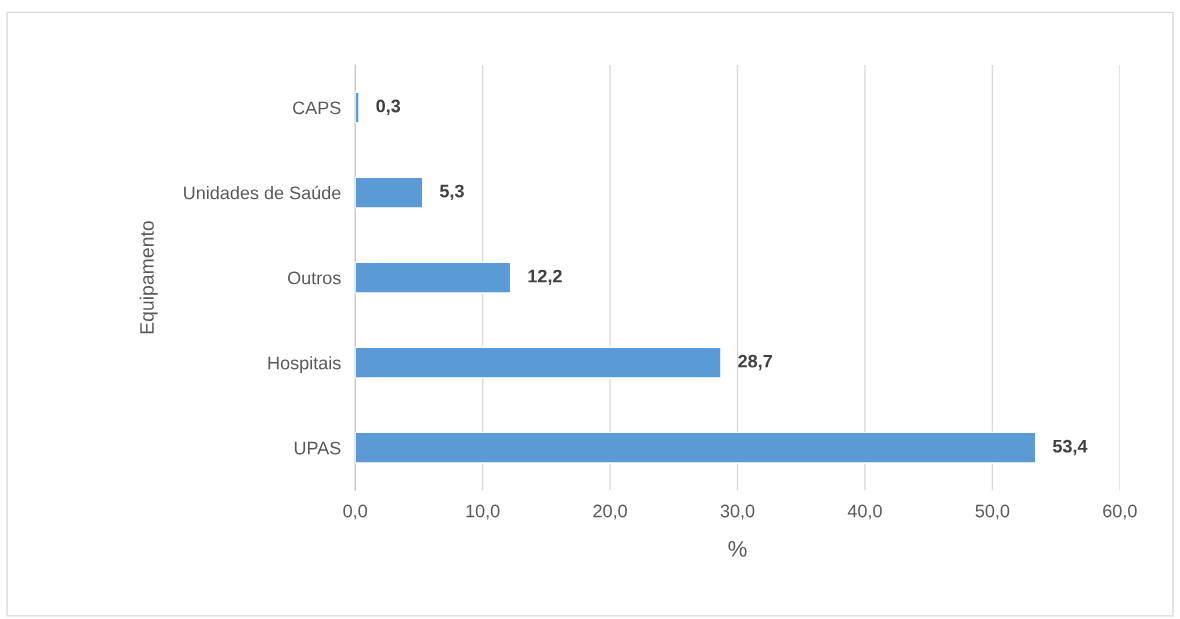  I want to click on y-tick-label: CAPS, so click(317, 108).